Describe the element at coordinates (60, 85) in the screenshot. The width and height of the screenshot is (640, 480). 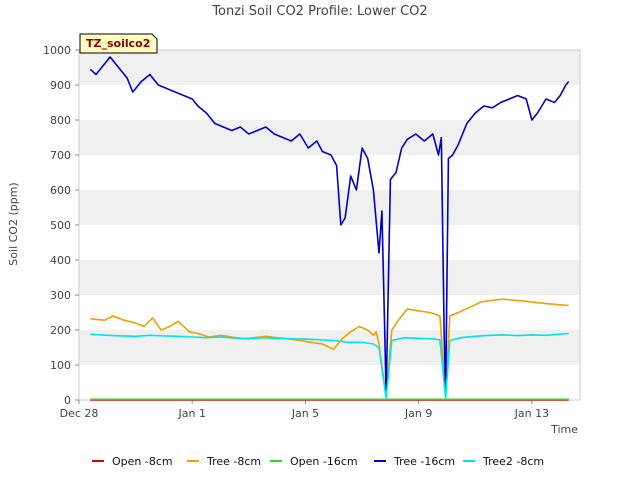
I see `y-tick-label: 900` at that location.